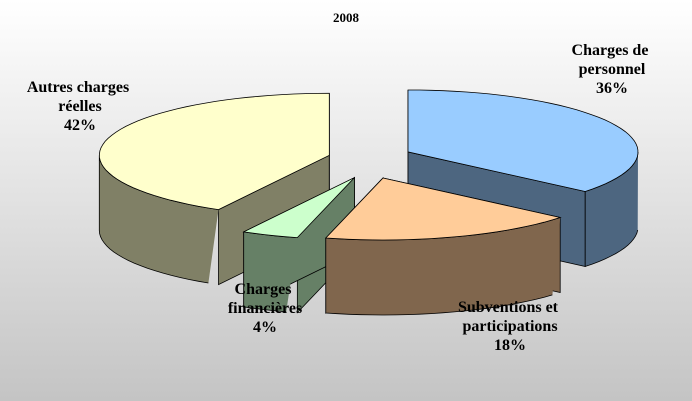 This screenshot has width=692, height=401. What do you see at coordinates (80, 125) in the screenshot?
I see `slice-value-label: 42%` at bounding box center [80, 125].